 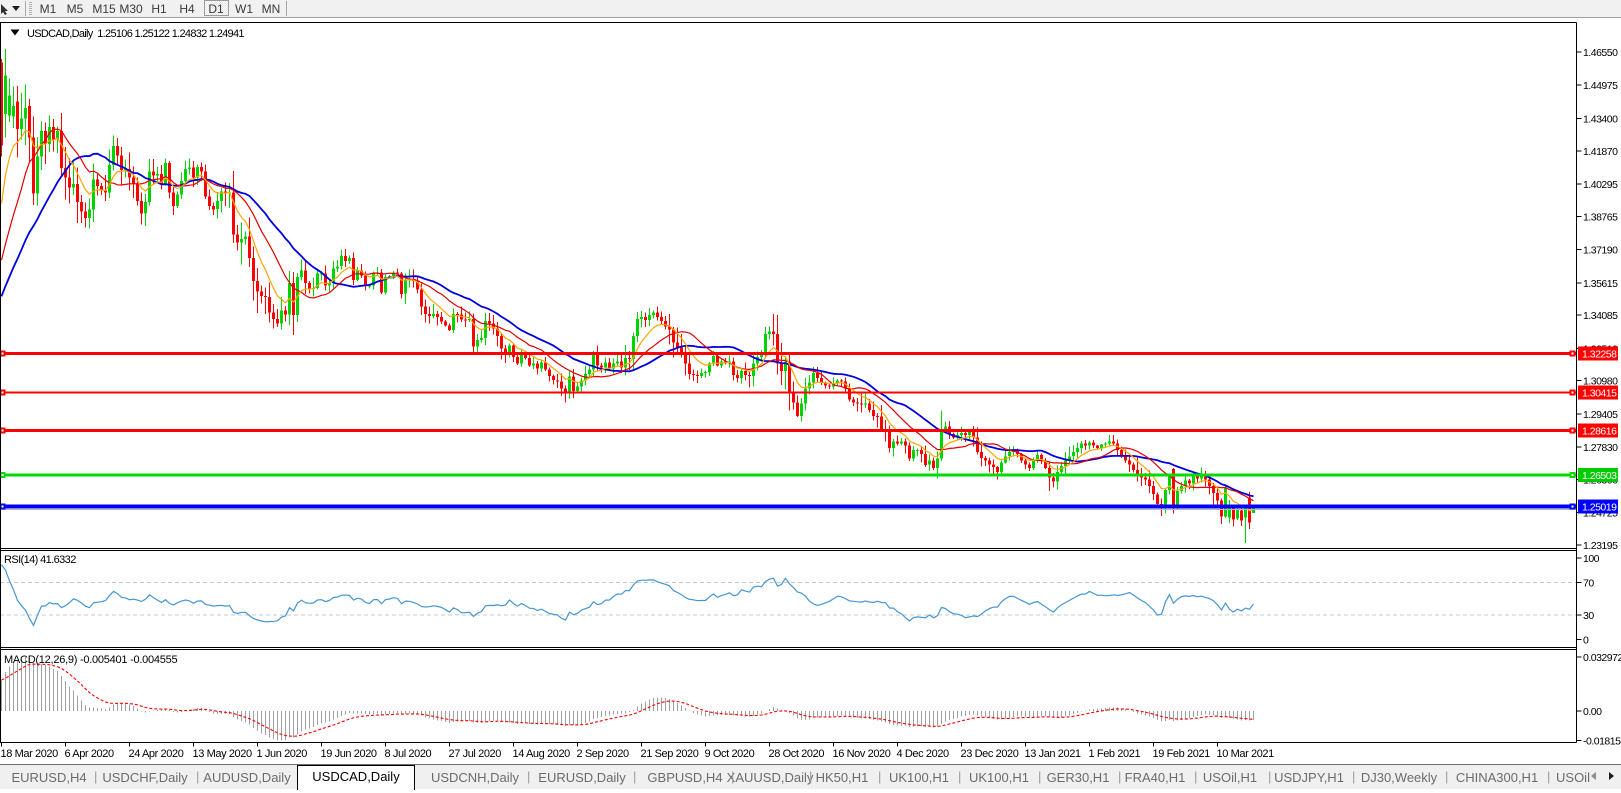 I want to click on svg-text: 4 Dec 2020, so click(x=923, y=754).